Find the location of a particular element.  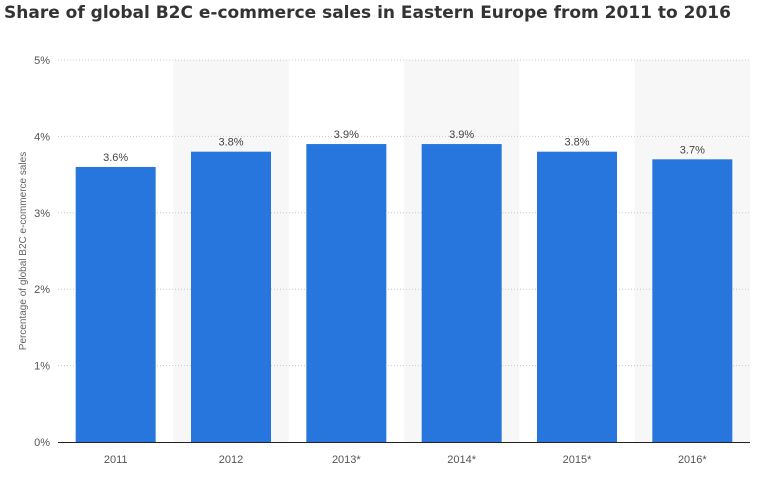

bar-2011 is located at coordinates (115, 304).